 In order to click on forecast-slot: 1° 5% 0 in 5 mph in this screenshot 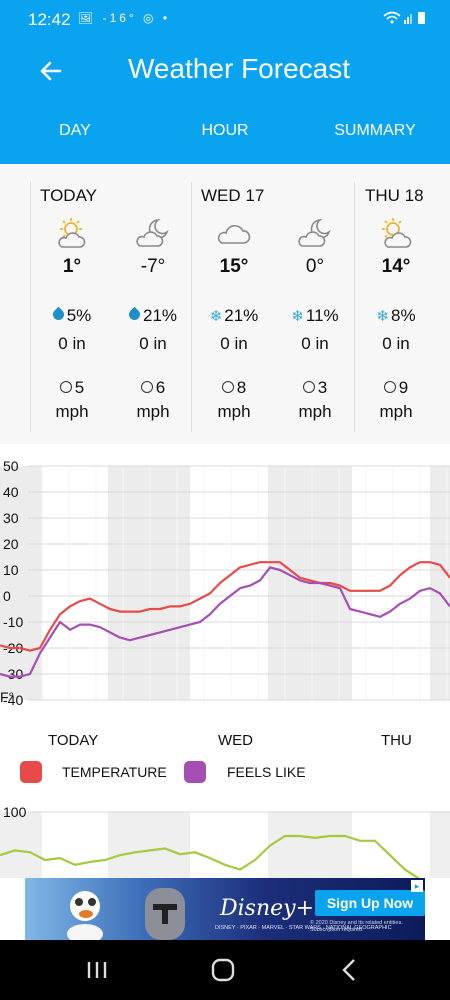, I will do `click(72, 319)`.